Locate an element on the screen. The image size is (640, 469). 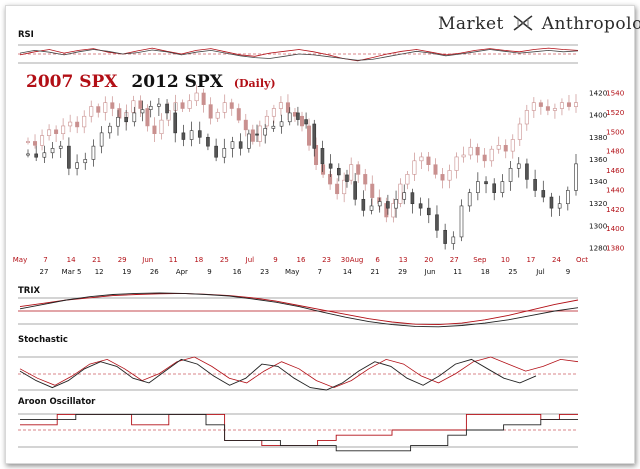
x-tick-2007: 11 is located at coordinates (173, 260).